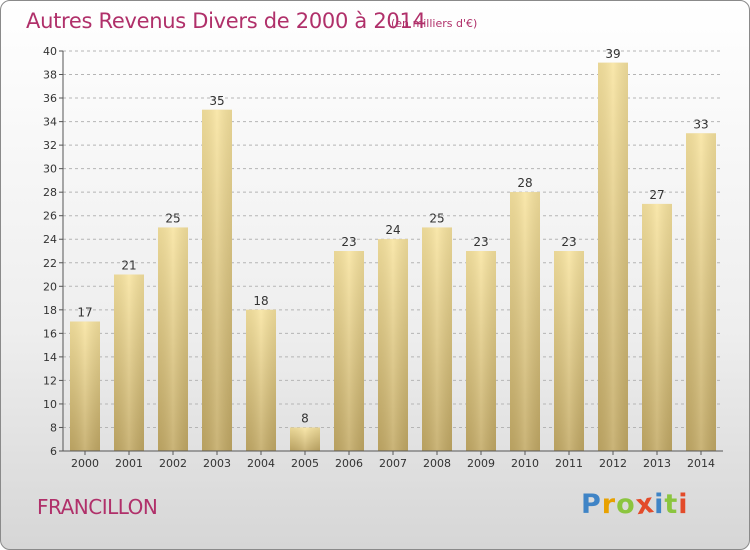 This screenshot has width=750, height=550. What do you see at coordinates (525, 463) in the screenshot?
I see `x-tick-label: 2010` at bounding box center [525, 463].